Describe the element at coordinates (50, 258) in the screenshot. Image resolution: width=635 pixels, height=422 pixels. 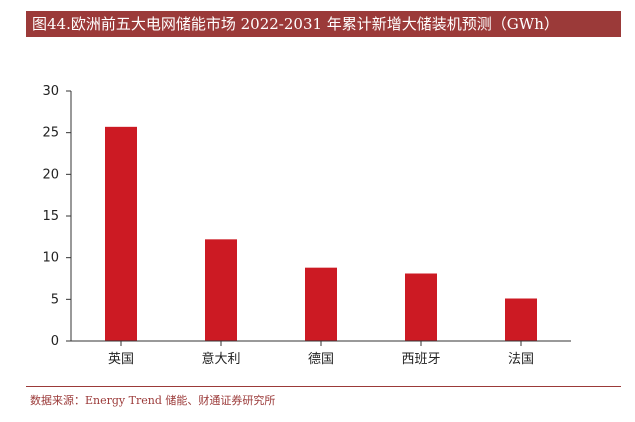
I see `y-tick-label: 10` at that location.